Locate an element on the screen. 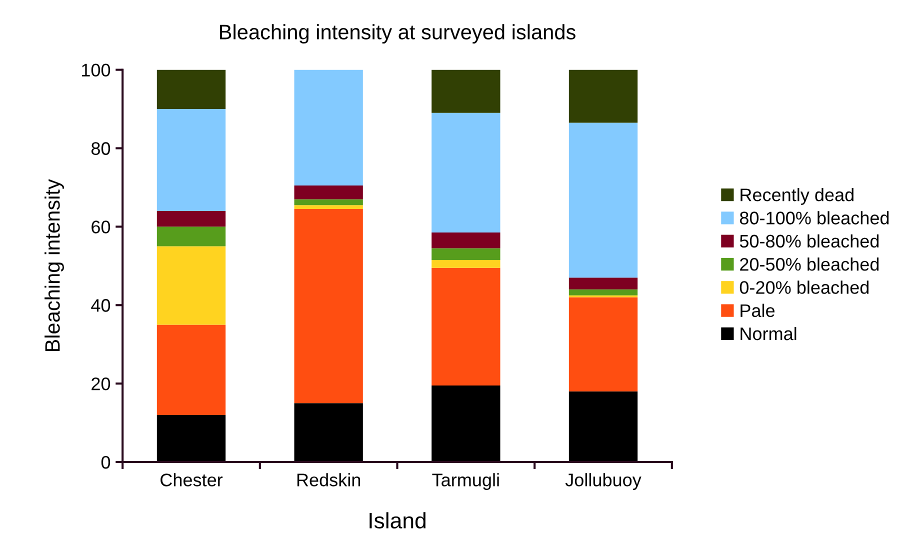 The image size is (908, 541). chart-title: Bleaching intensity at surveyed islands is located at coordinates (398, 34).